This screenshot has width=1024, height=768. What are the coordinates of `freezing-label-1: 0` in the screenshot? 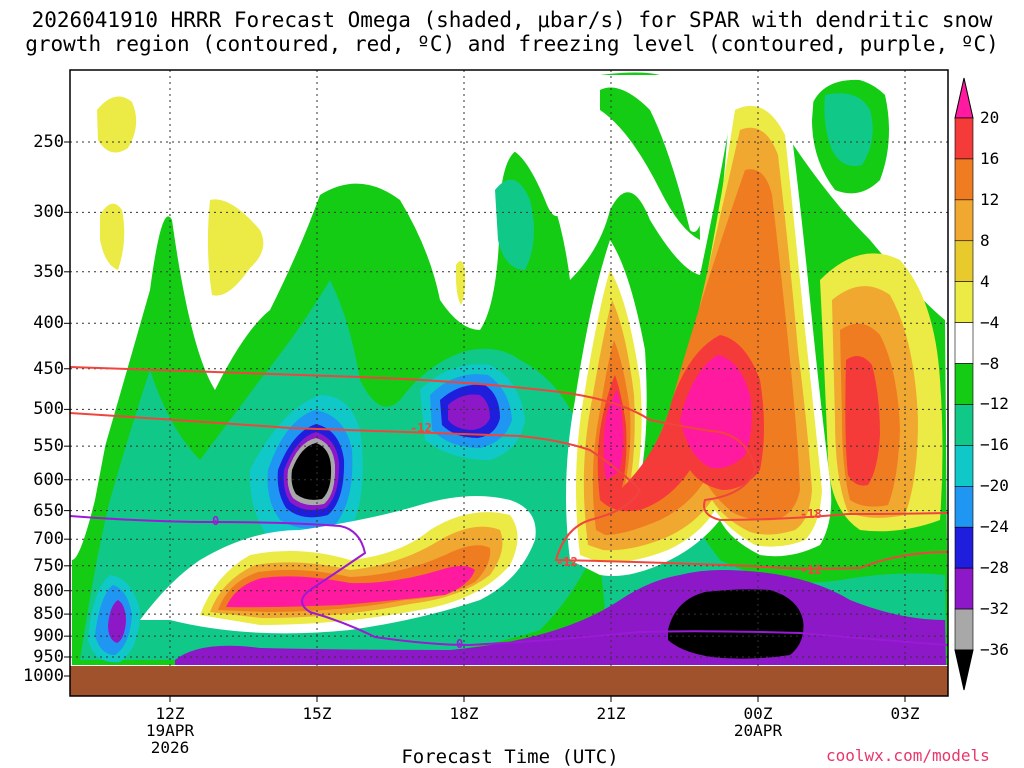 It's located at (215, 521).